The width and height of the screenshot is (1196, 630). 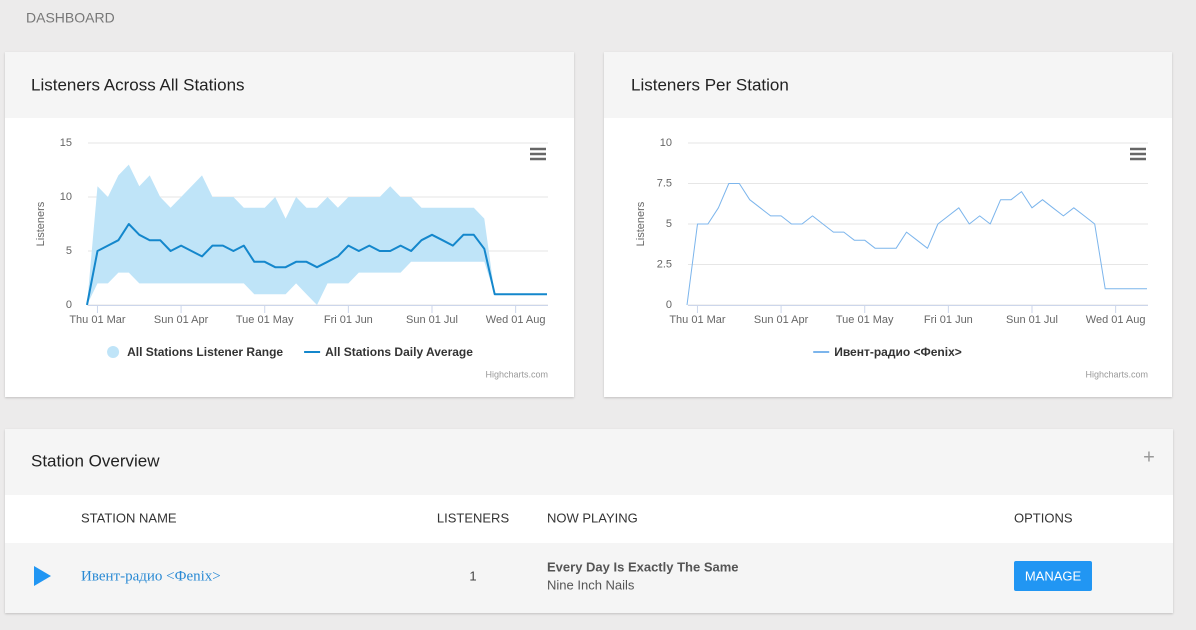 I want to click on column-header: OPTIONS, so click(x=1043, y=517).